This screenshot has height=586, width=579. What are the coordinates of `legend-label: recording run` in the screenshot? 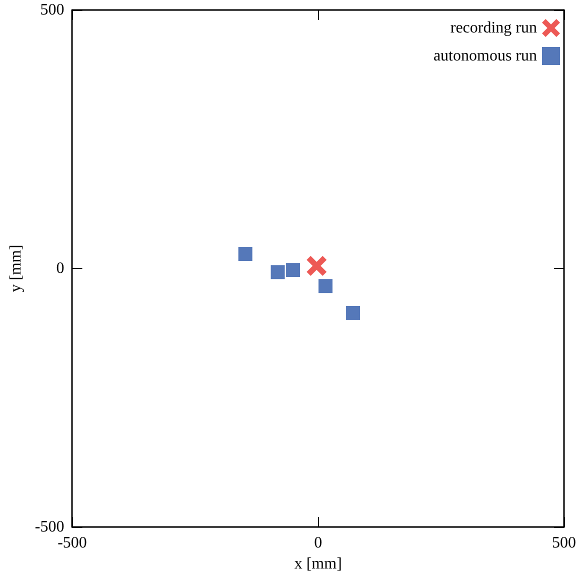 It's located at (493, 28).